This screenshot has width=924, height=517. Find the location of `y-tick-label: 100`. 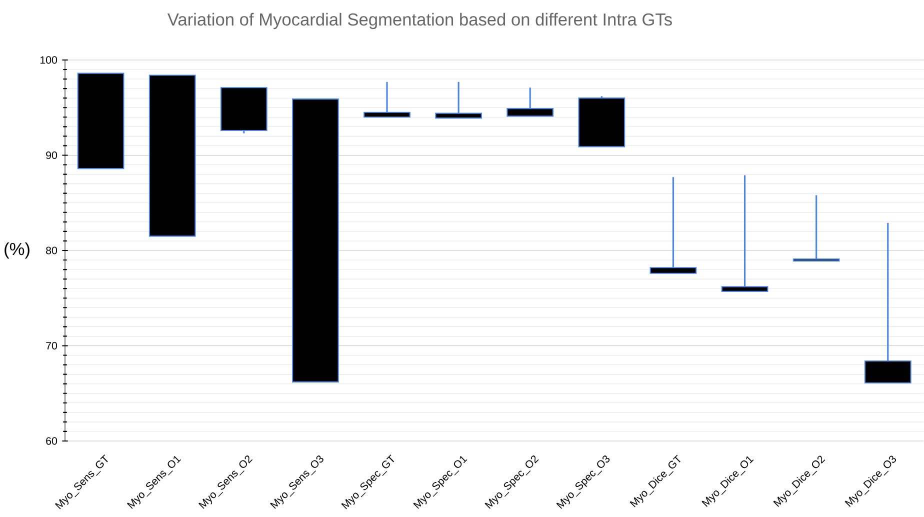

y-tick-label: 100 is located at coordinates (49, 60).